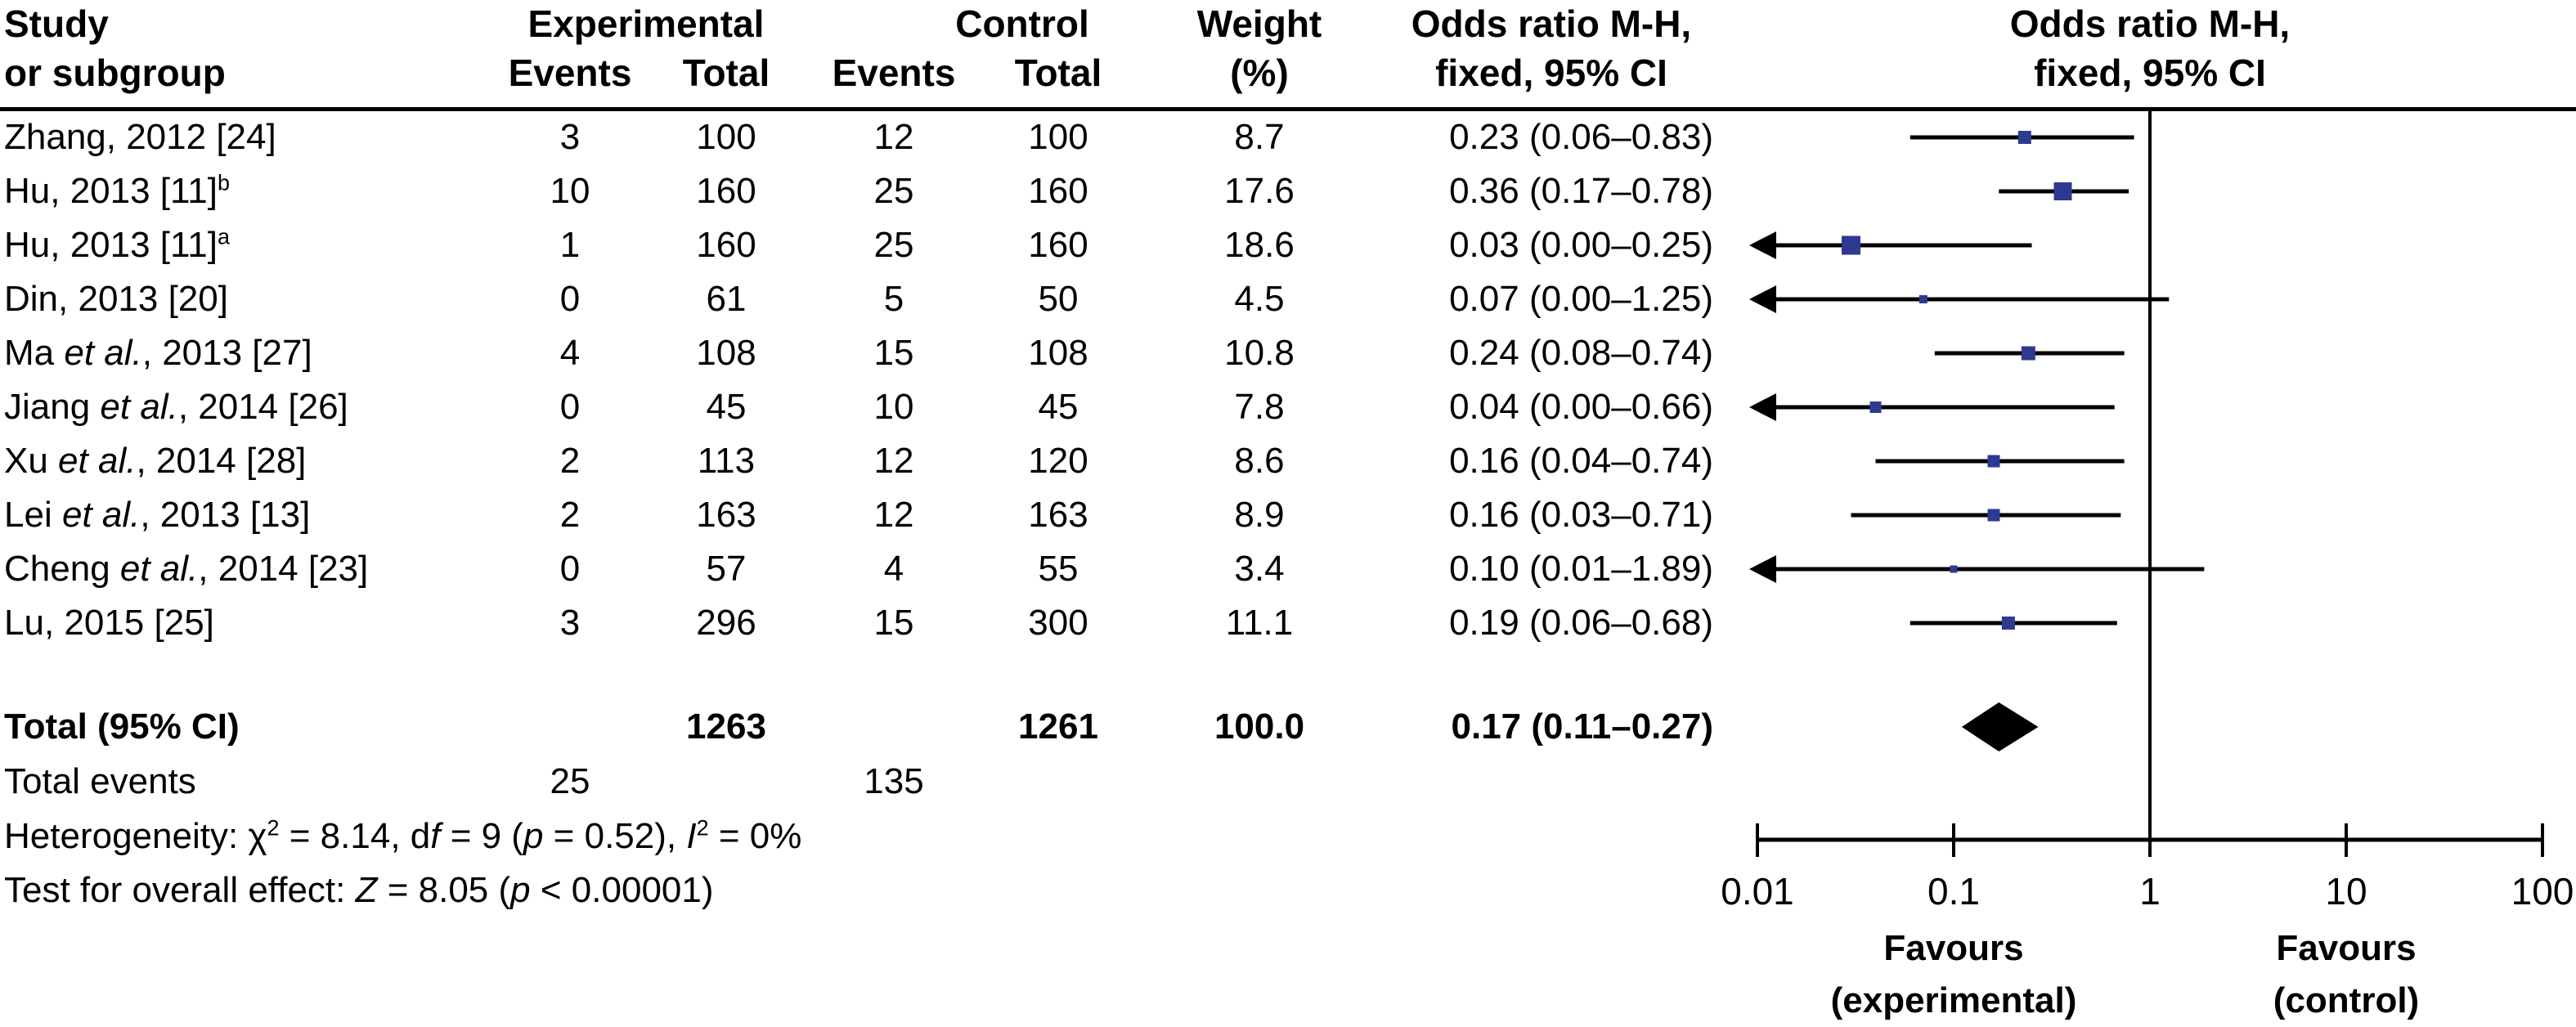 The height and width of the screenshot is (1027, 2576). What do you see at coordinates (1022, 23) in the screenshot?
I see `col-header-control: Control` at bounding box center [1022, 23].